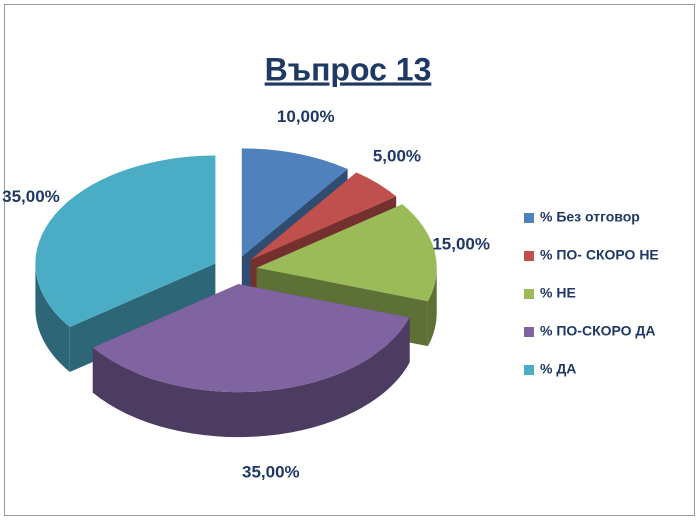 The height and width of the screenshot is (520, 699). Describe the element at coordinates (306, 116) in the screenshot. I see `data-label: 10,00%` at that location.